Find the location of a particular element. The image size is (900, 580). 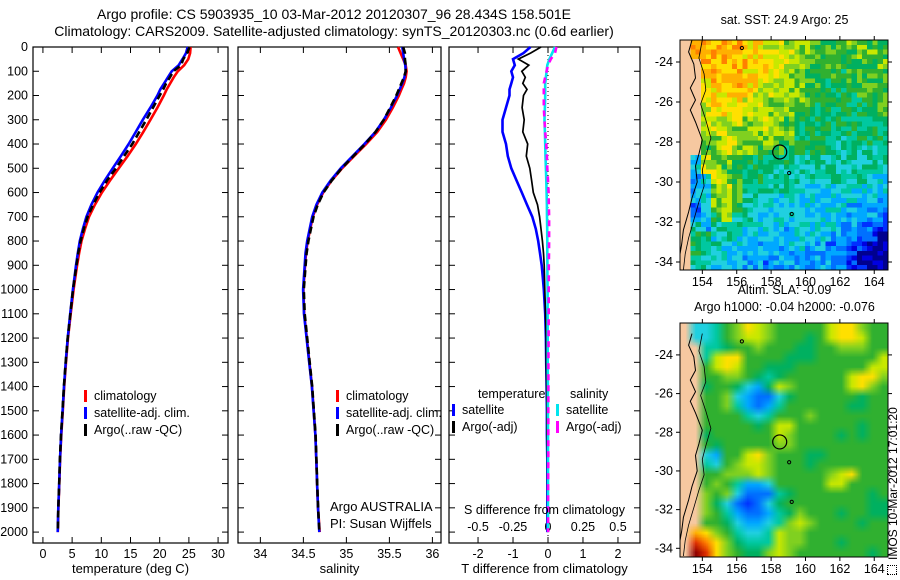

y-tick-label: 0 is located at coordinates (24, 47).